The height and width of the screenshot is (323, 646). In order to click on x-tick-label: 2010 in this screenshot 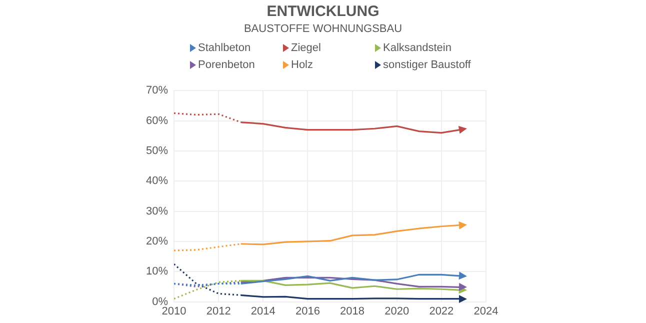, I will do `click(174, 311)`.